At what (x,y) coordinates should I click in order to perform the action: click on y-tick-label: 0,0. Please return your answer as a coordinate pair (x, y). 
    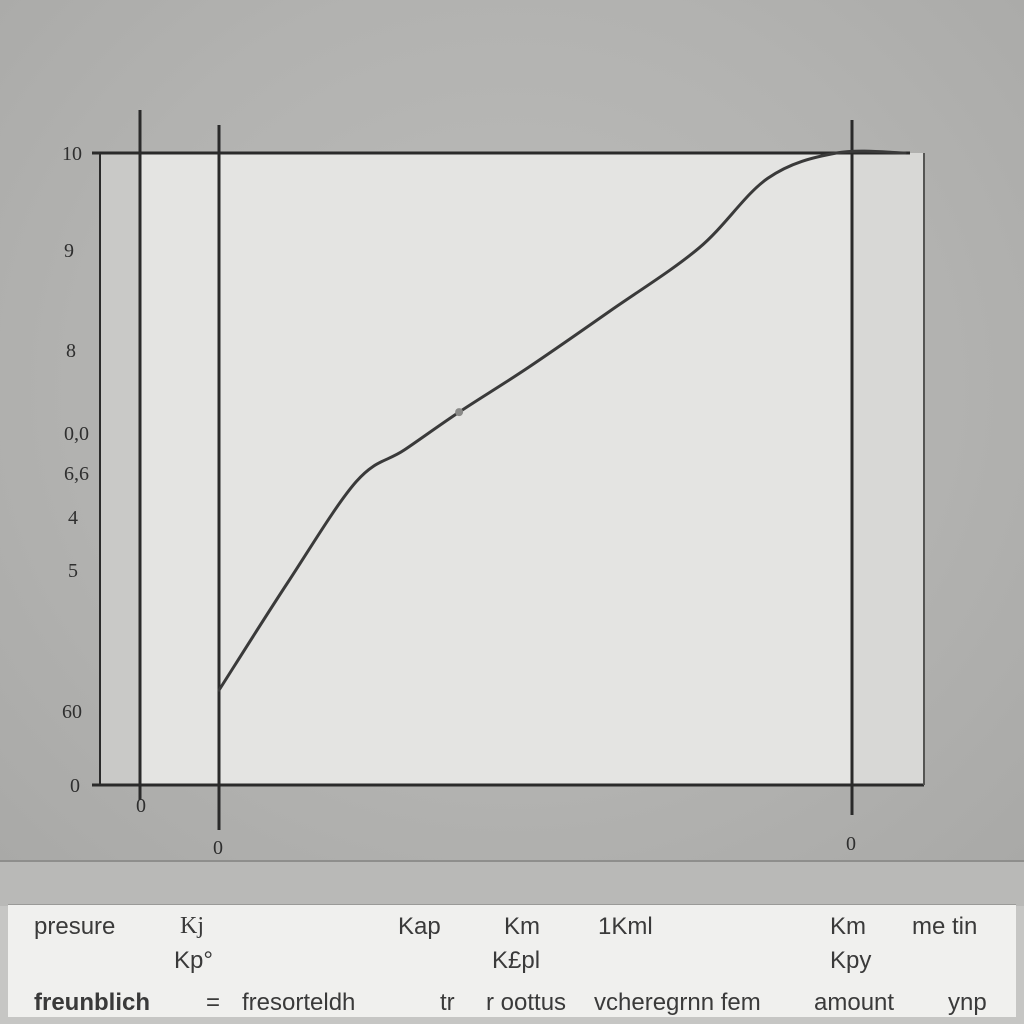
    Looking at the image, I should click on (76, 434).